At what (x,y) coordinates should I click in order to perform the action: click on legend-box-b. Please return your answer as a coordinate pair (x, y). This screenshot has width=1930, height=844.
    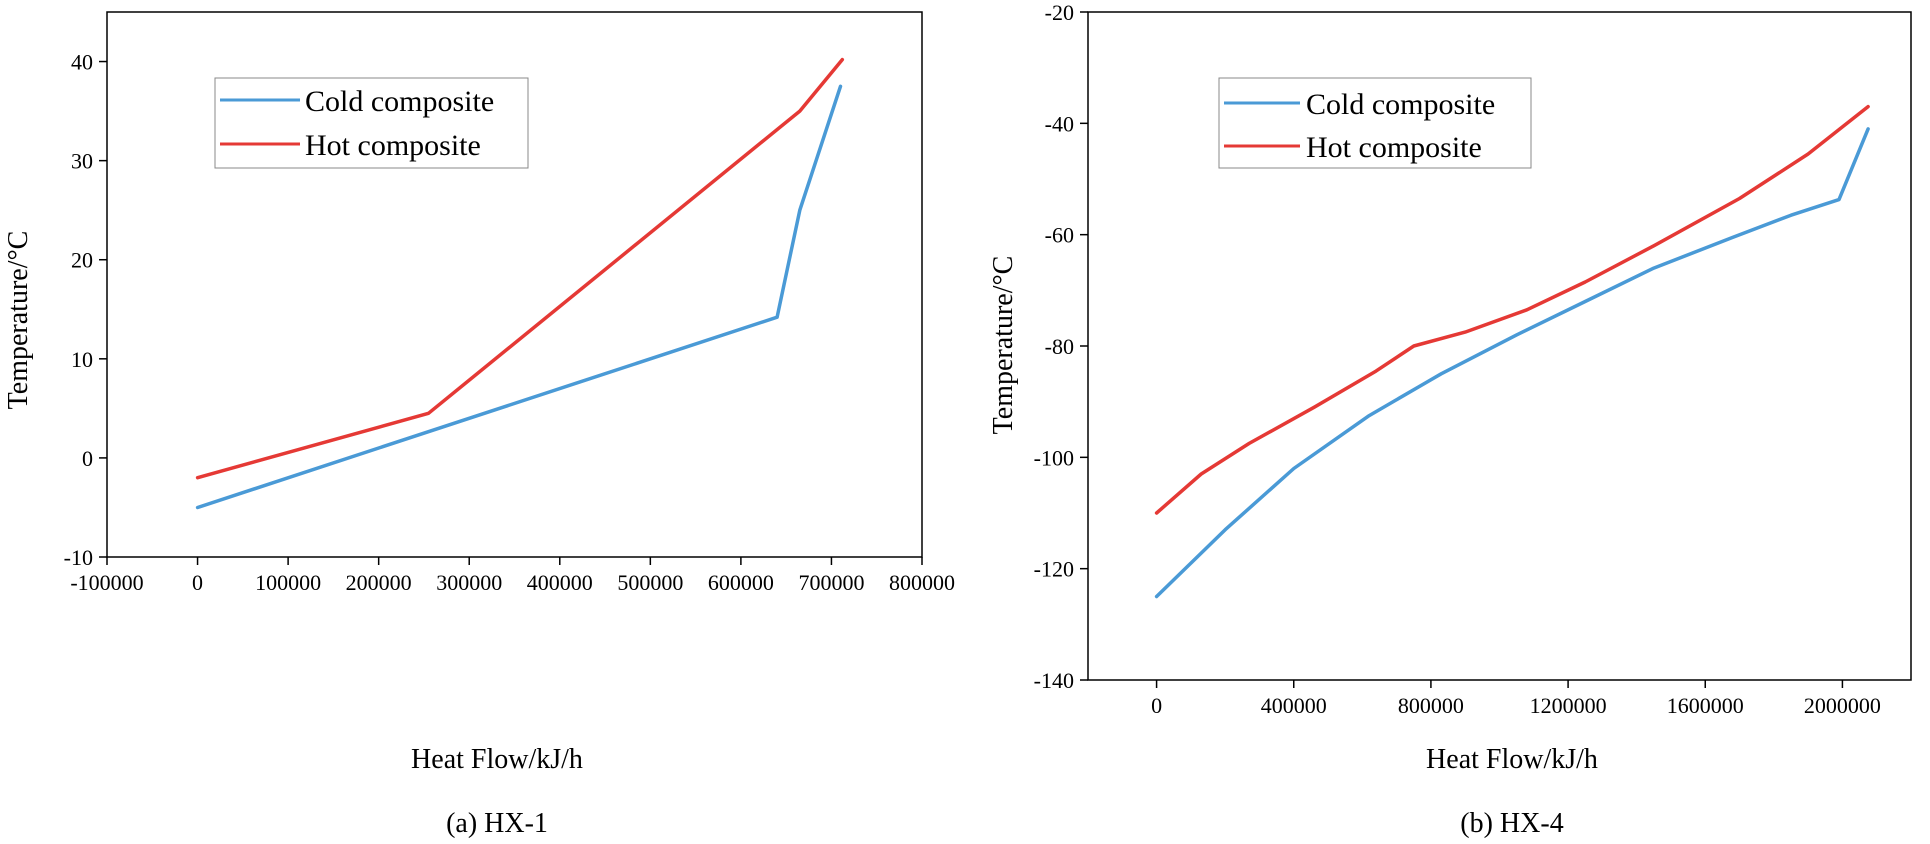
    Looking at the image, I should click on (1375, 123).